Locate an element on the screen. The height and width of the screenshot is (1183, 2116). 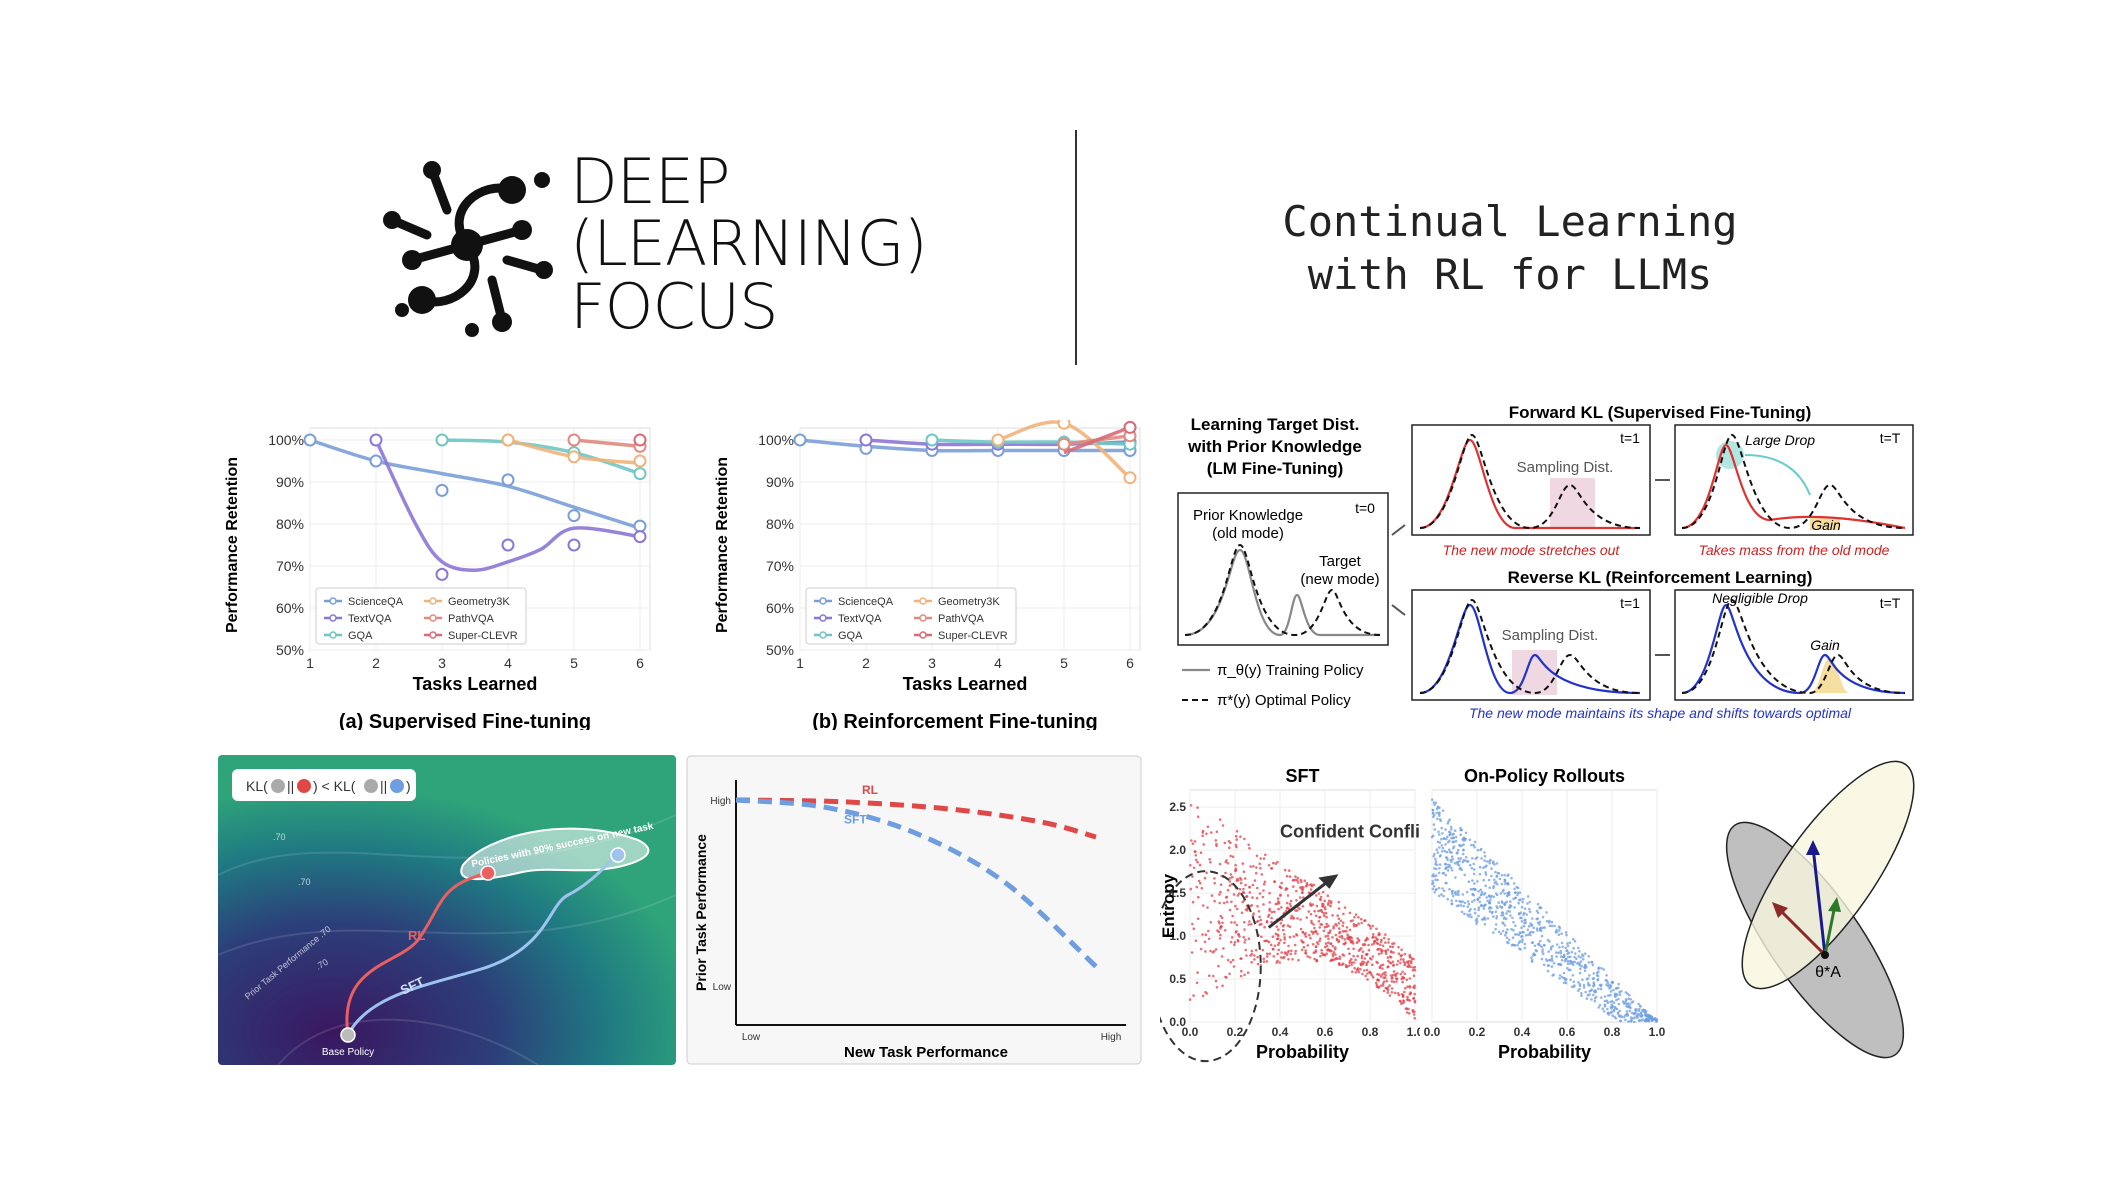
series-line-gqa is located at coordinates (541, 457).